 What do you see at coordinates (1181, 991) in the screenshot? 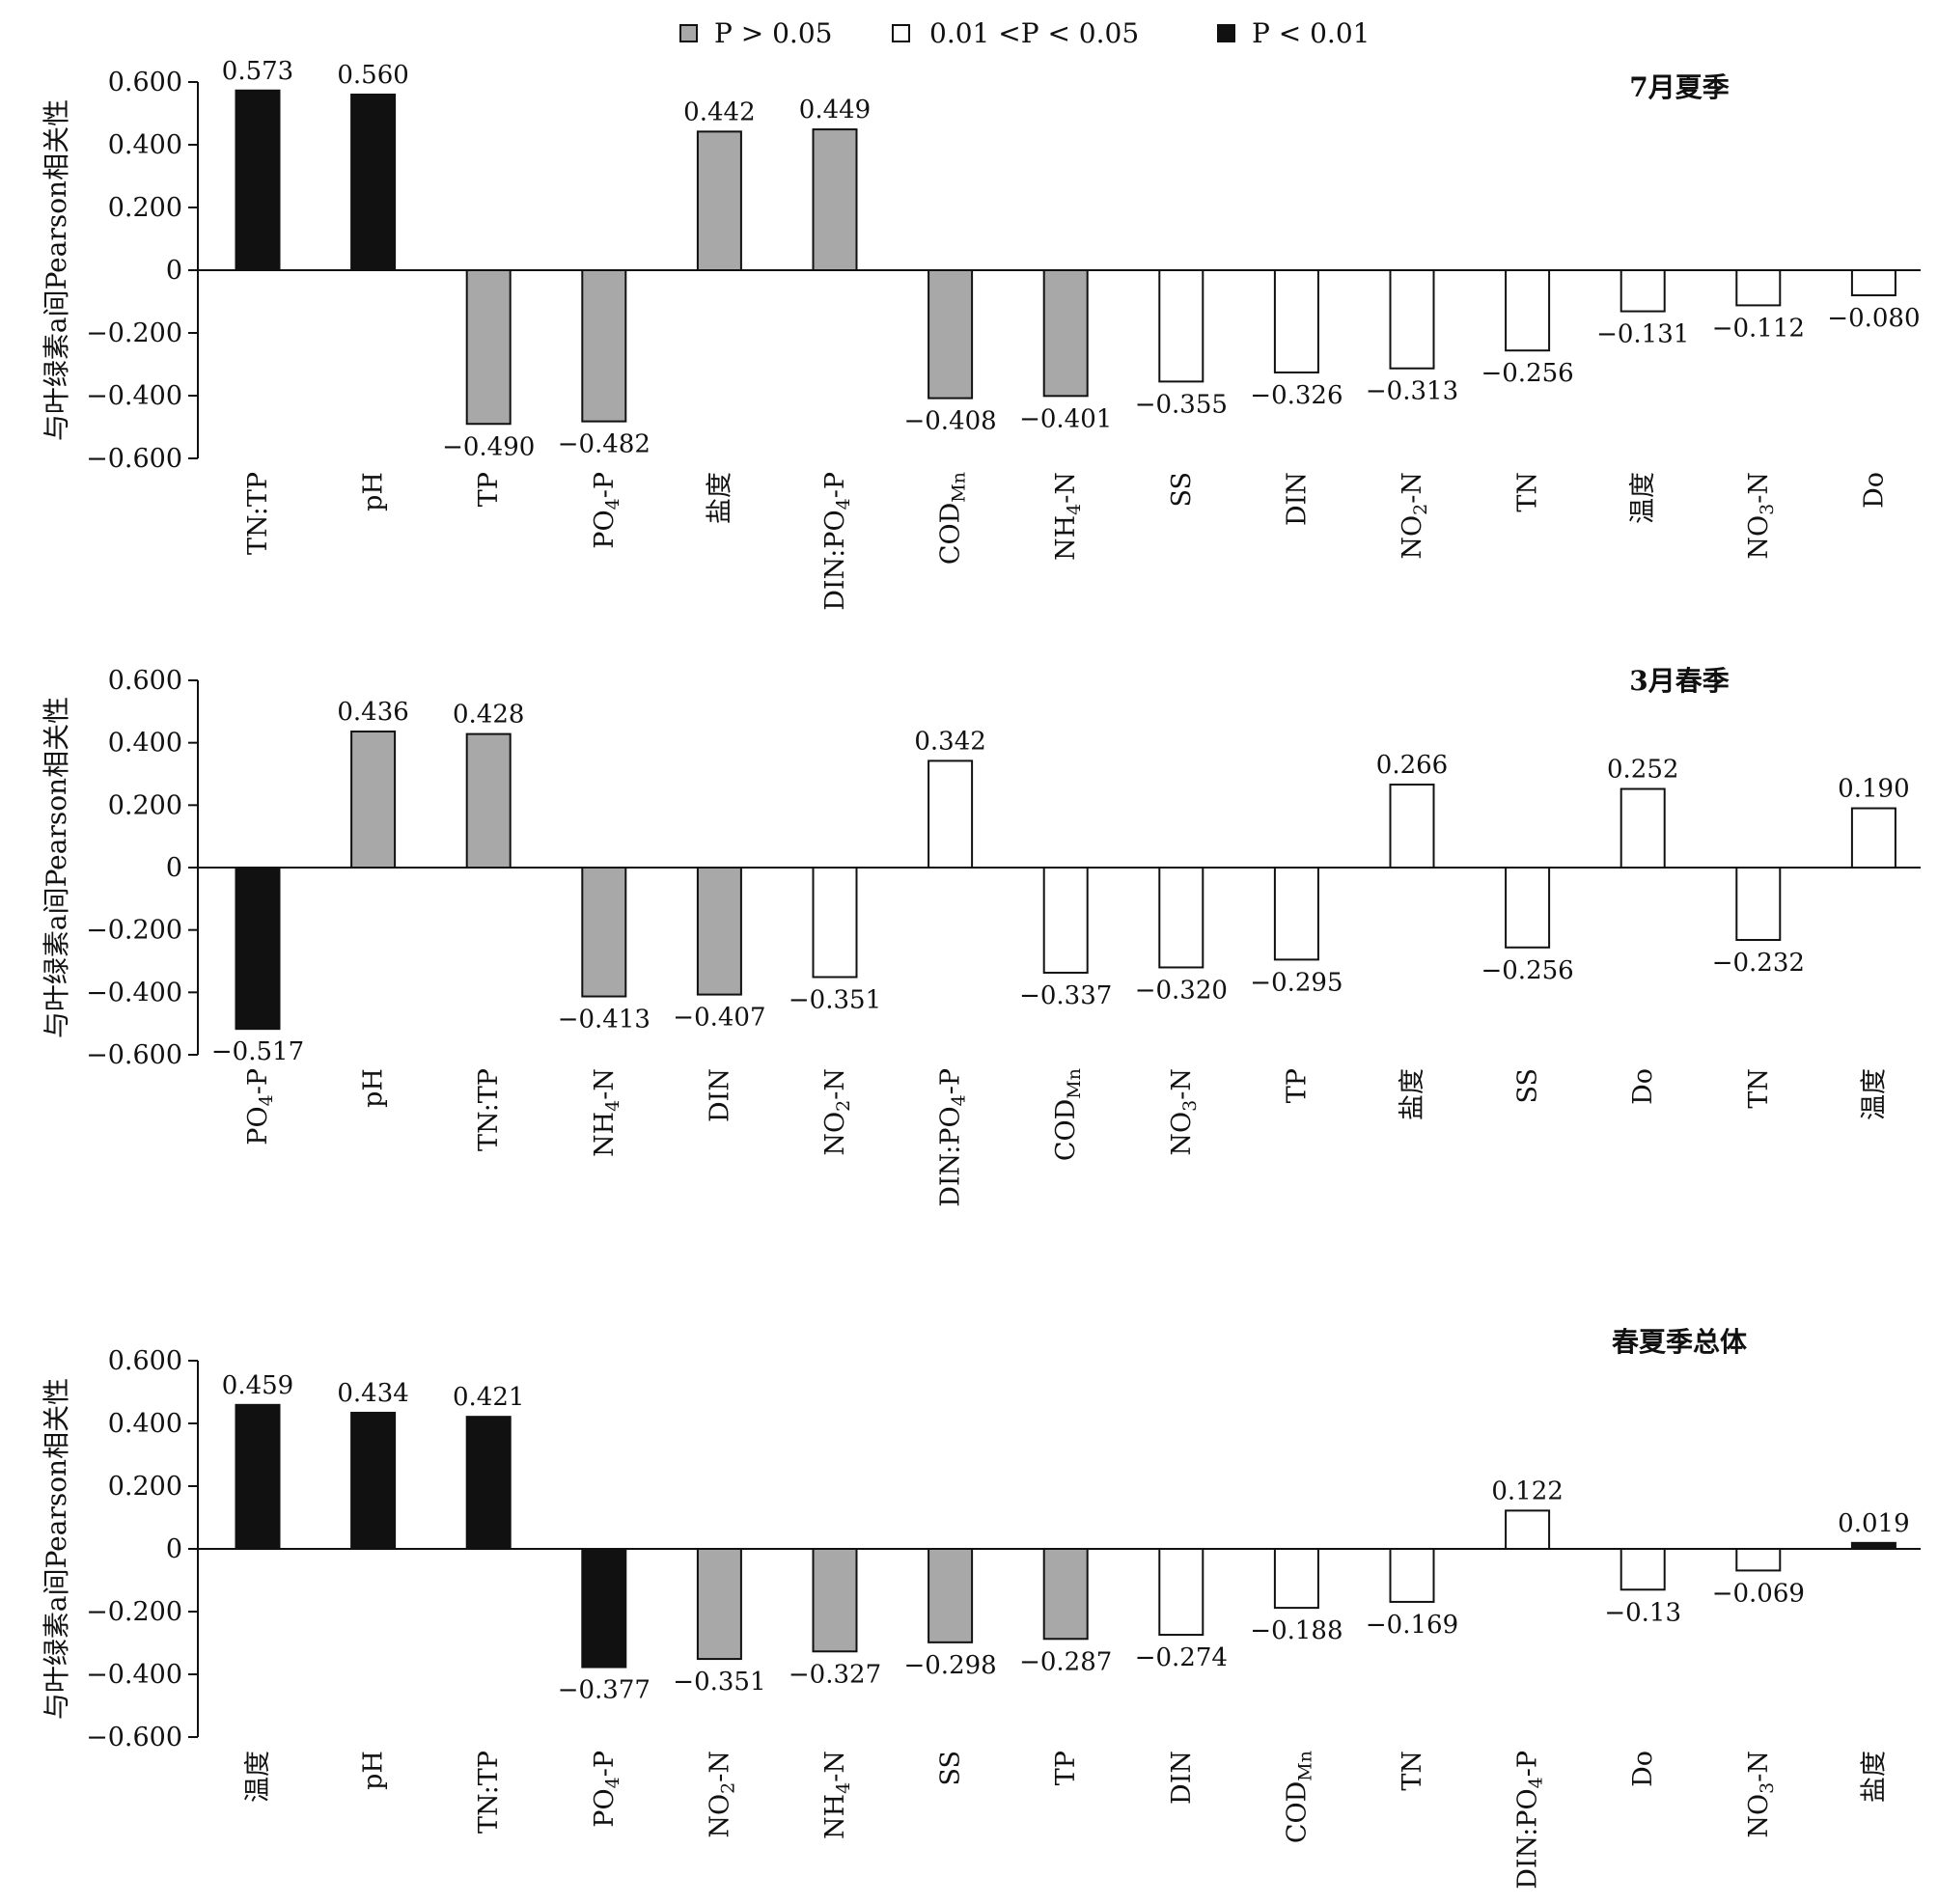
I see `value-label: −0.320` at bounding box center [1181, 991].